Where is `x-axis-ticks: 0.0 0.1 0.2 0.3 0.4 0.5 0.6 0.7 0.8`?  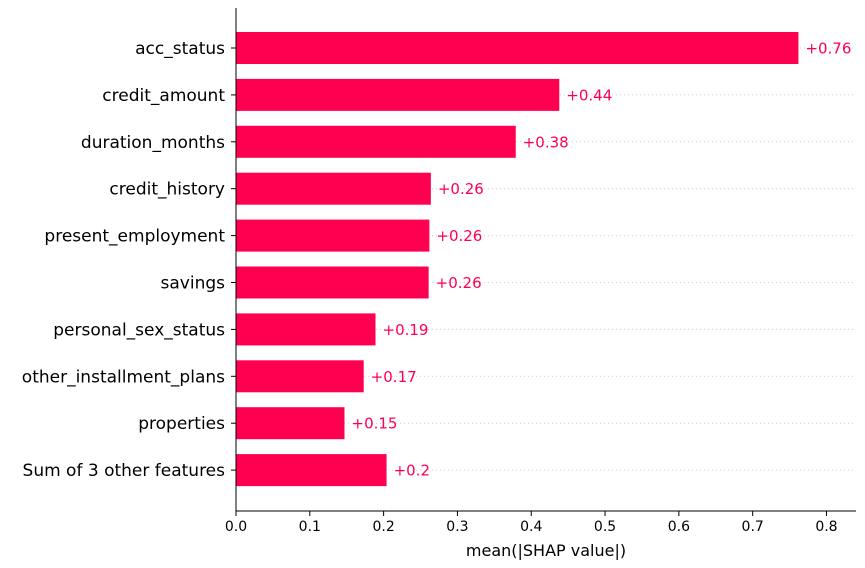
x-axis-ticks: 0.0 0.1 0.2 0.3 0.4 0.5 0.6 0.7 0.8 is located at coordinates (531, 523).